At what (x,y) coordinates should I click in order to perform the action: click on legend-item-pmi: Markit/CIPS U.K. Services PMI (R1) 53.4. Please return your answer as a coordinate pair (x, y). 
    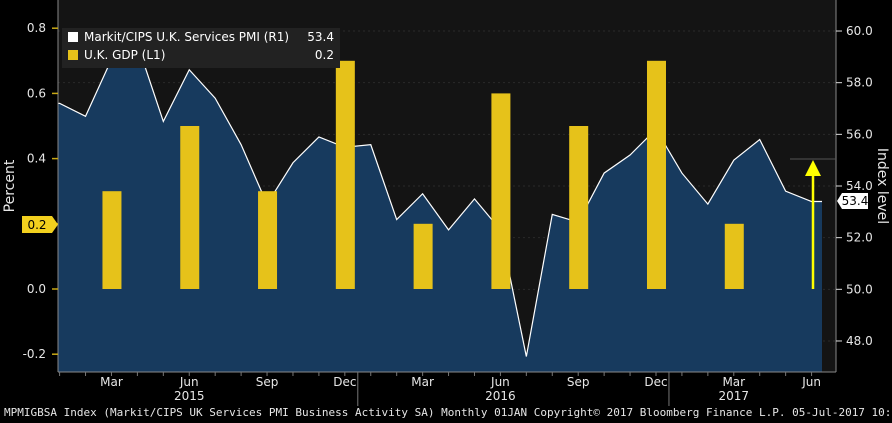
    Looking at the image, I should click on (201, 37).